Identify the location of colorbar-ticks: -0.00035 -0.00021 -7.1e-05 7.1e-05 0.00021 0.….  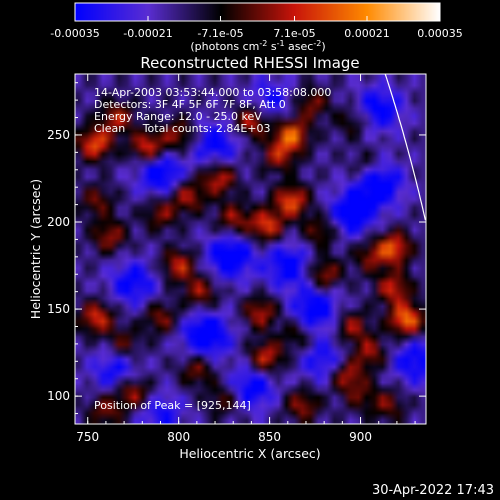
(256, 28).